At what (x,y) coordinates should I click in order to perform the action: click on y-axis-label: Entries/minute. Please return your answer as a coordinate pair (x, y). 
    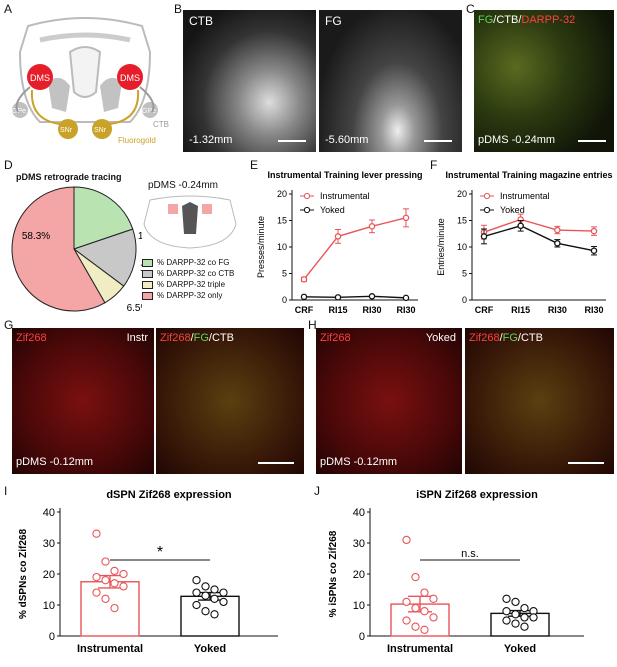
    Looking at the image, I should click on (441, 247).